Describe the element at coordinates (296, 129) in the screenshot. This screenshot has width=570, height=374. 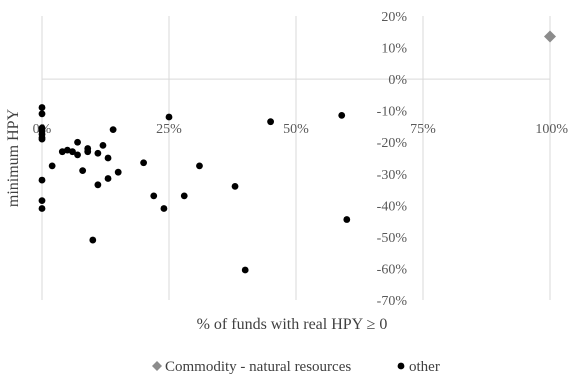
I see `x-tick-label: 50%` at that location.